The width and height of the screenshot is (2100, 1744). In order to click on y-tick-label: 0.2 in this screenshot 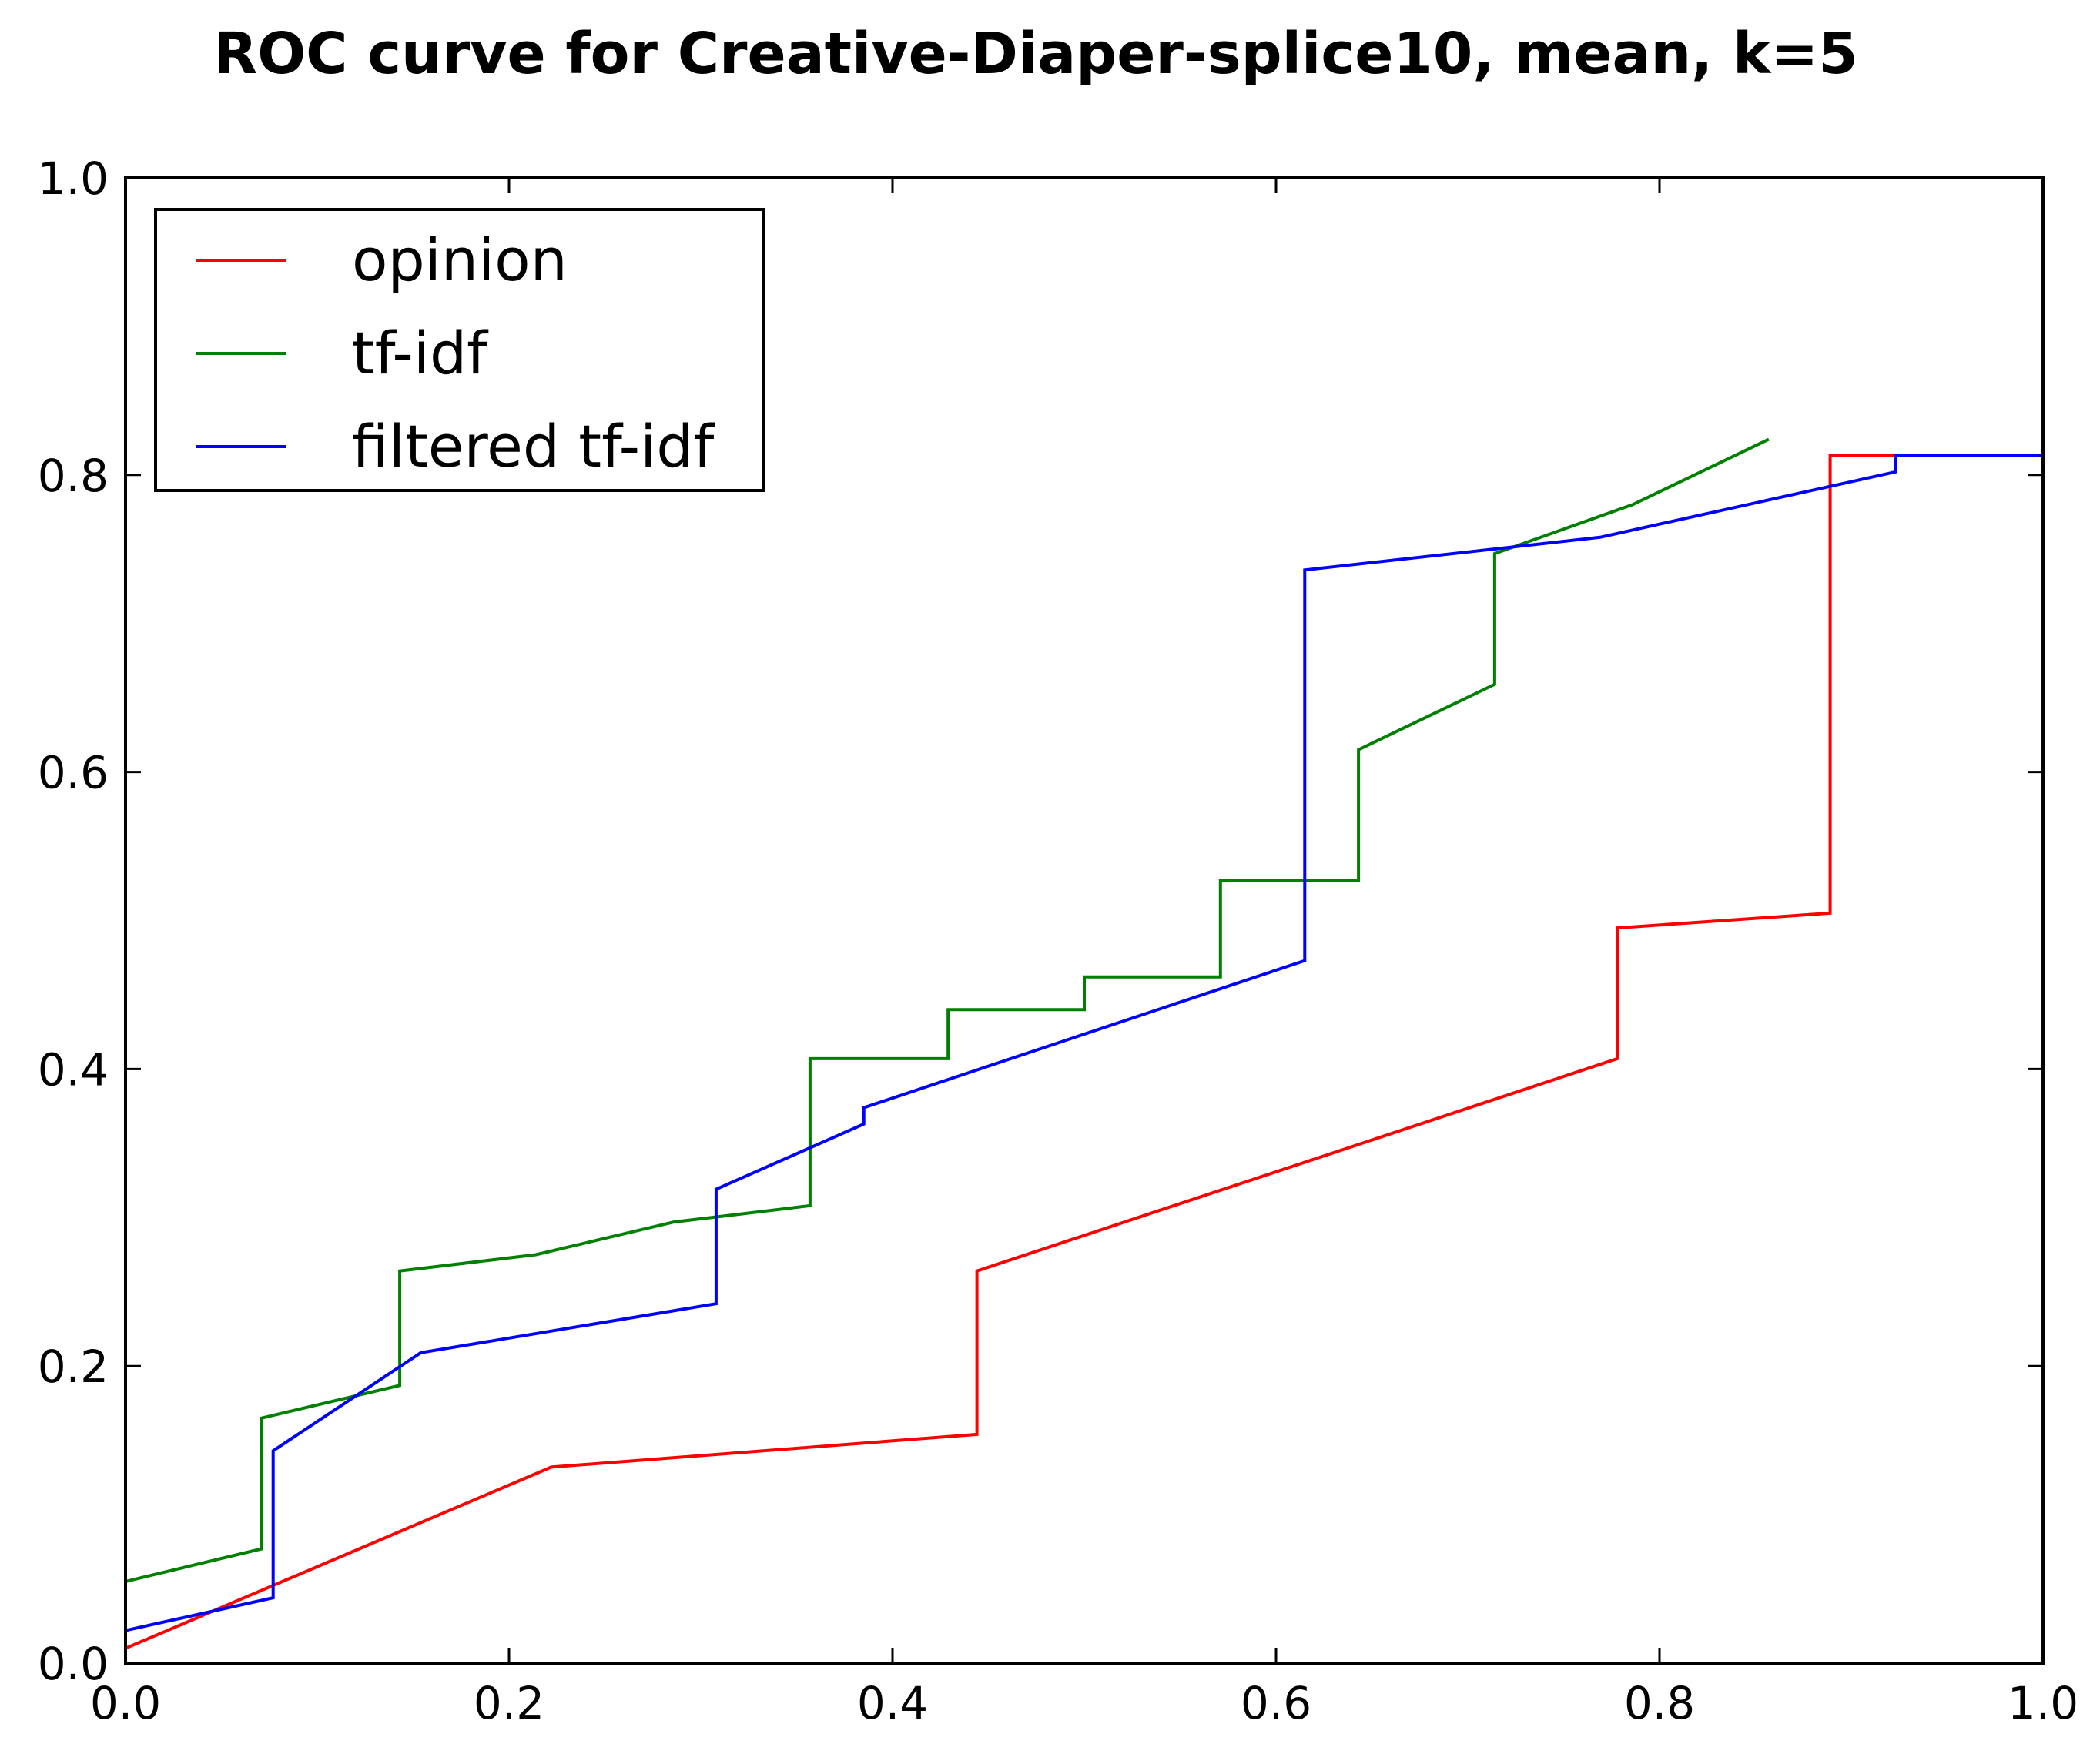, I will do `click(73, 1367)`.